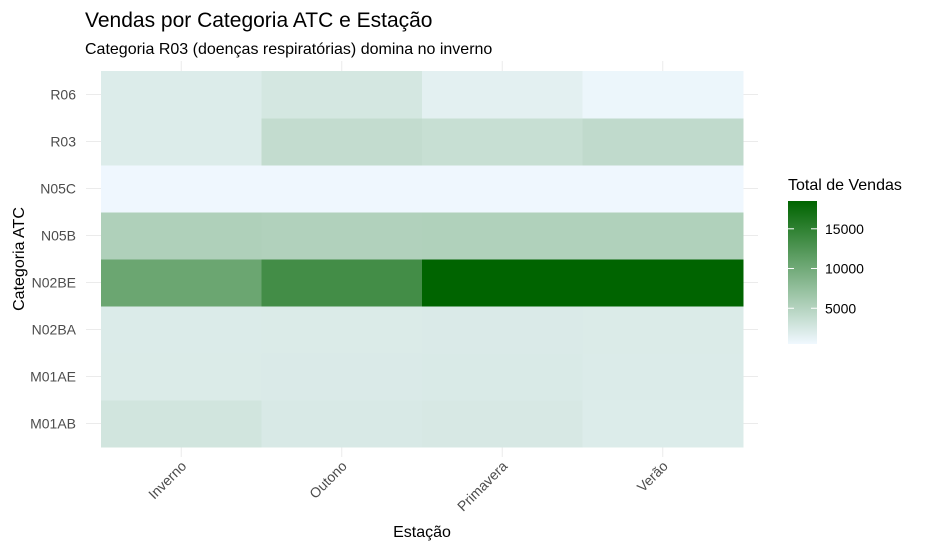 Image resolution: width=937 pixels, height=550 pixels. I want to click on heatmap-cell-n02ba-verão, so click(663, 330).